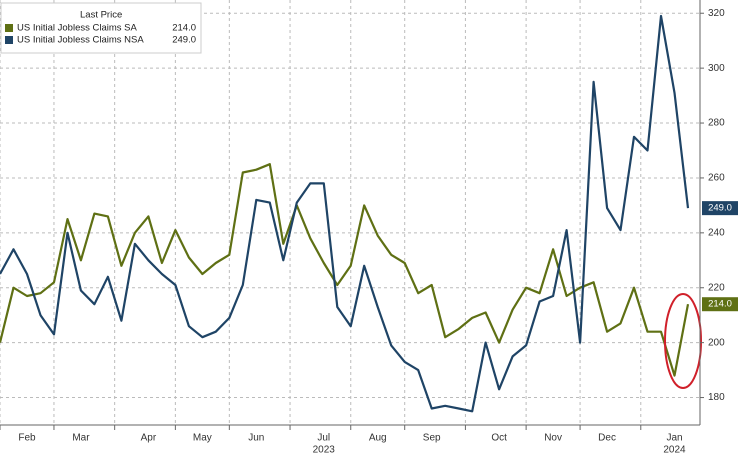  Describe the element at coordinates (80, 40) in the screenshot. I see `legend-label: US Initial Jobless Claims NSA` at that location.